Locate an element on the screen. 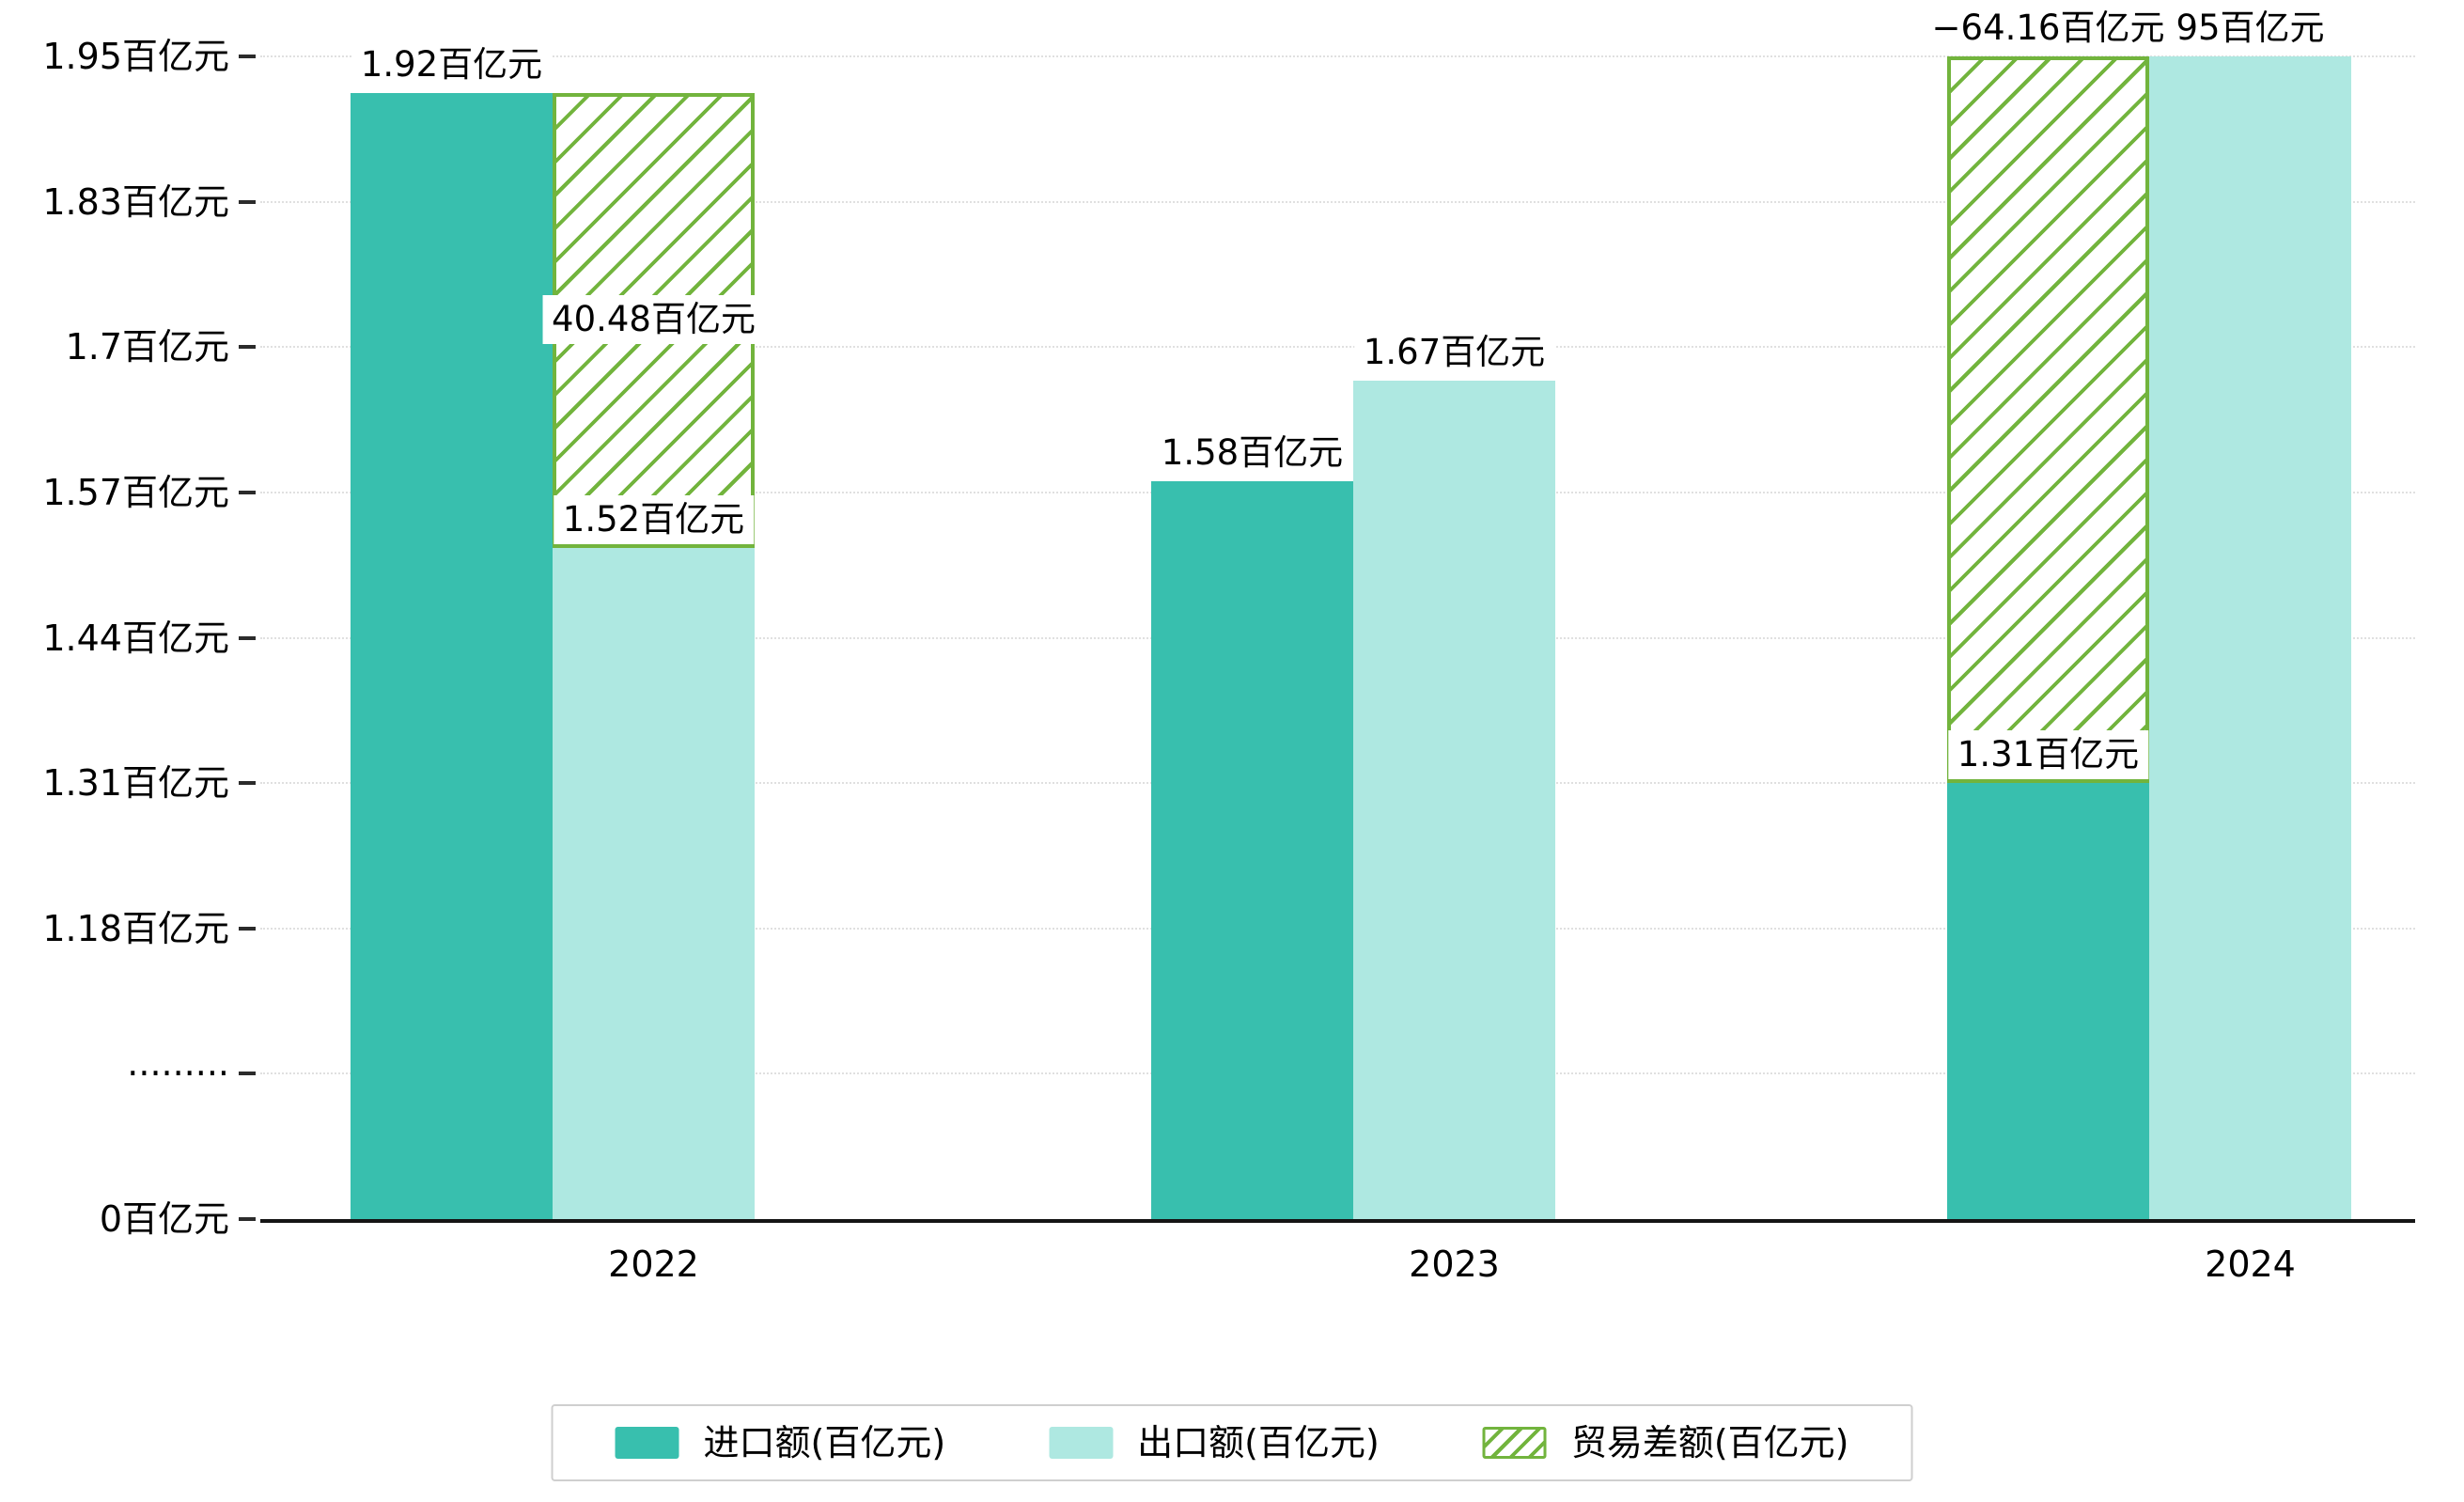 The height and width of the screenshot is (1502, 2464). legend-label-trade-balance: 贸易差额(百亿元) is located at coordinates (1709, 1442).